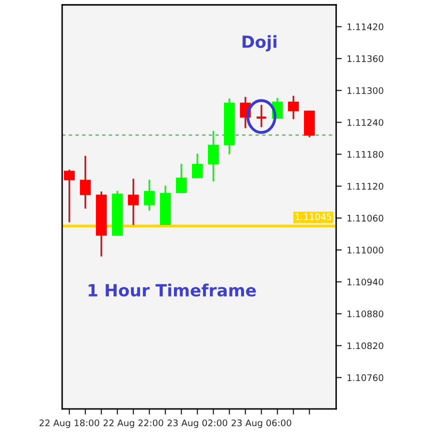  Describe the element at coordinates (172, 290) in the screenshot. I see `annotation: 1 Hour Timeframe` at that location.